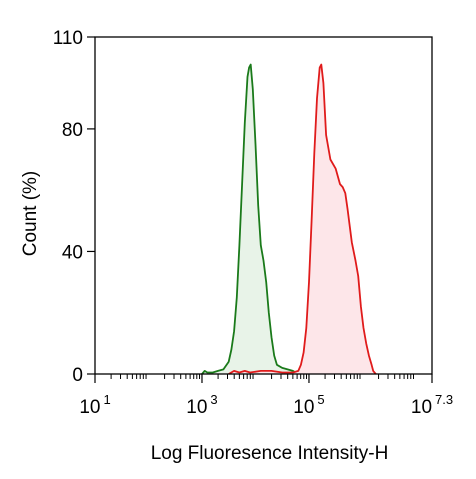 Image resolution: width=476 pixels, height=479 pixels. Describe the element at coordinates (77, 375) in the screenshot. I see `y-tick-label: 0` at that location.